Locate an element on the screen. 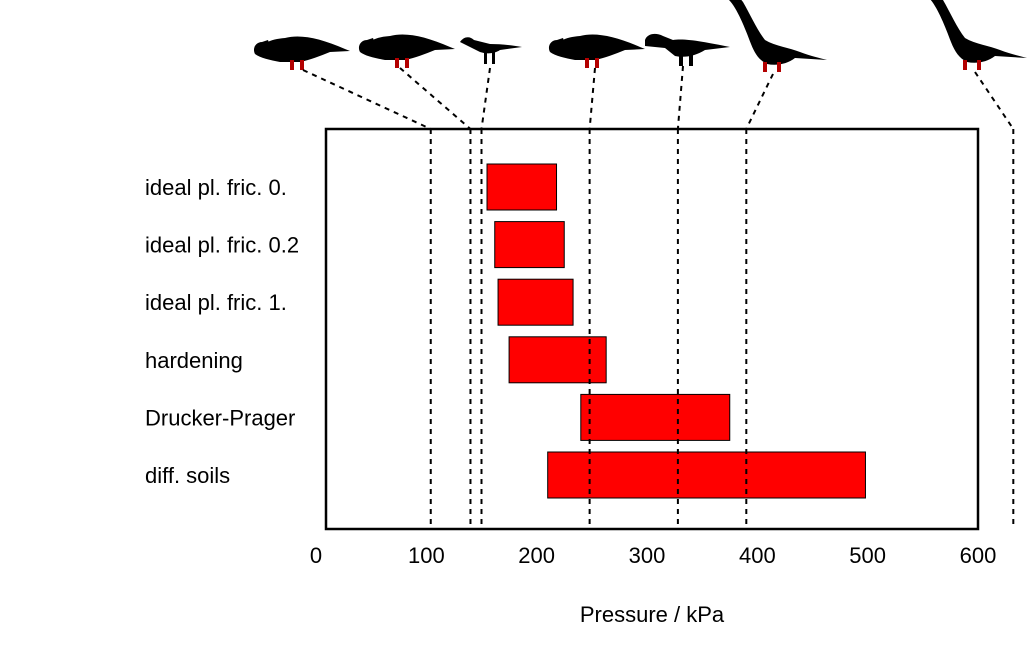  small-theropod-silhouette-icon is located at coordinates (491, 50).